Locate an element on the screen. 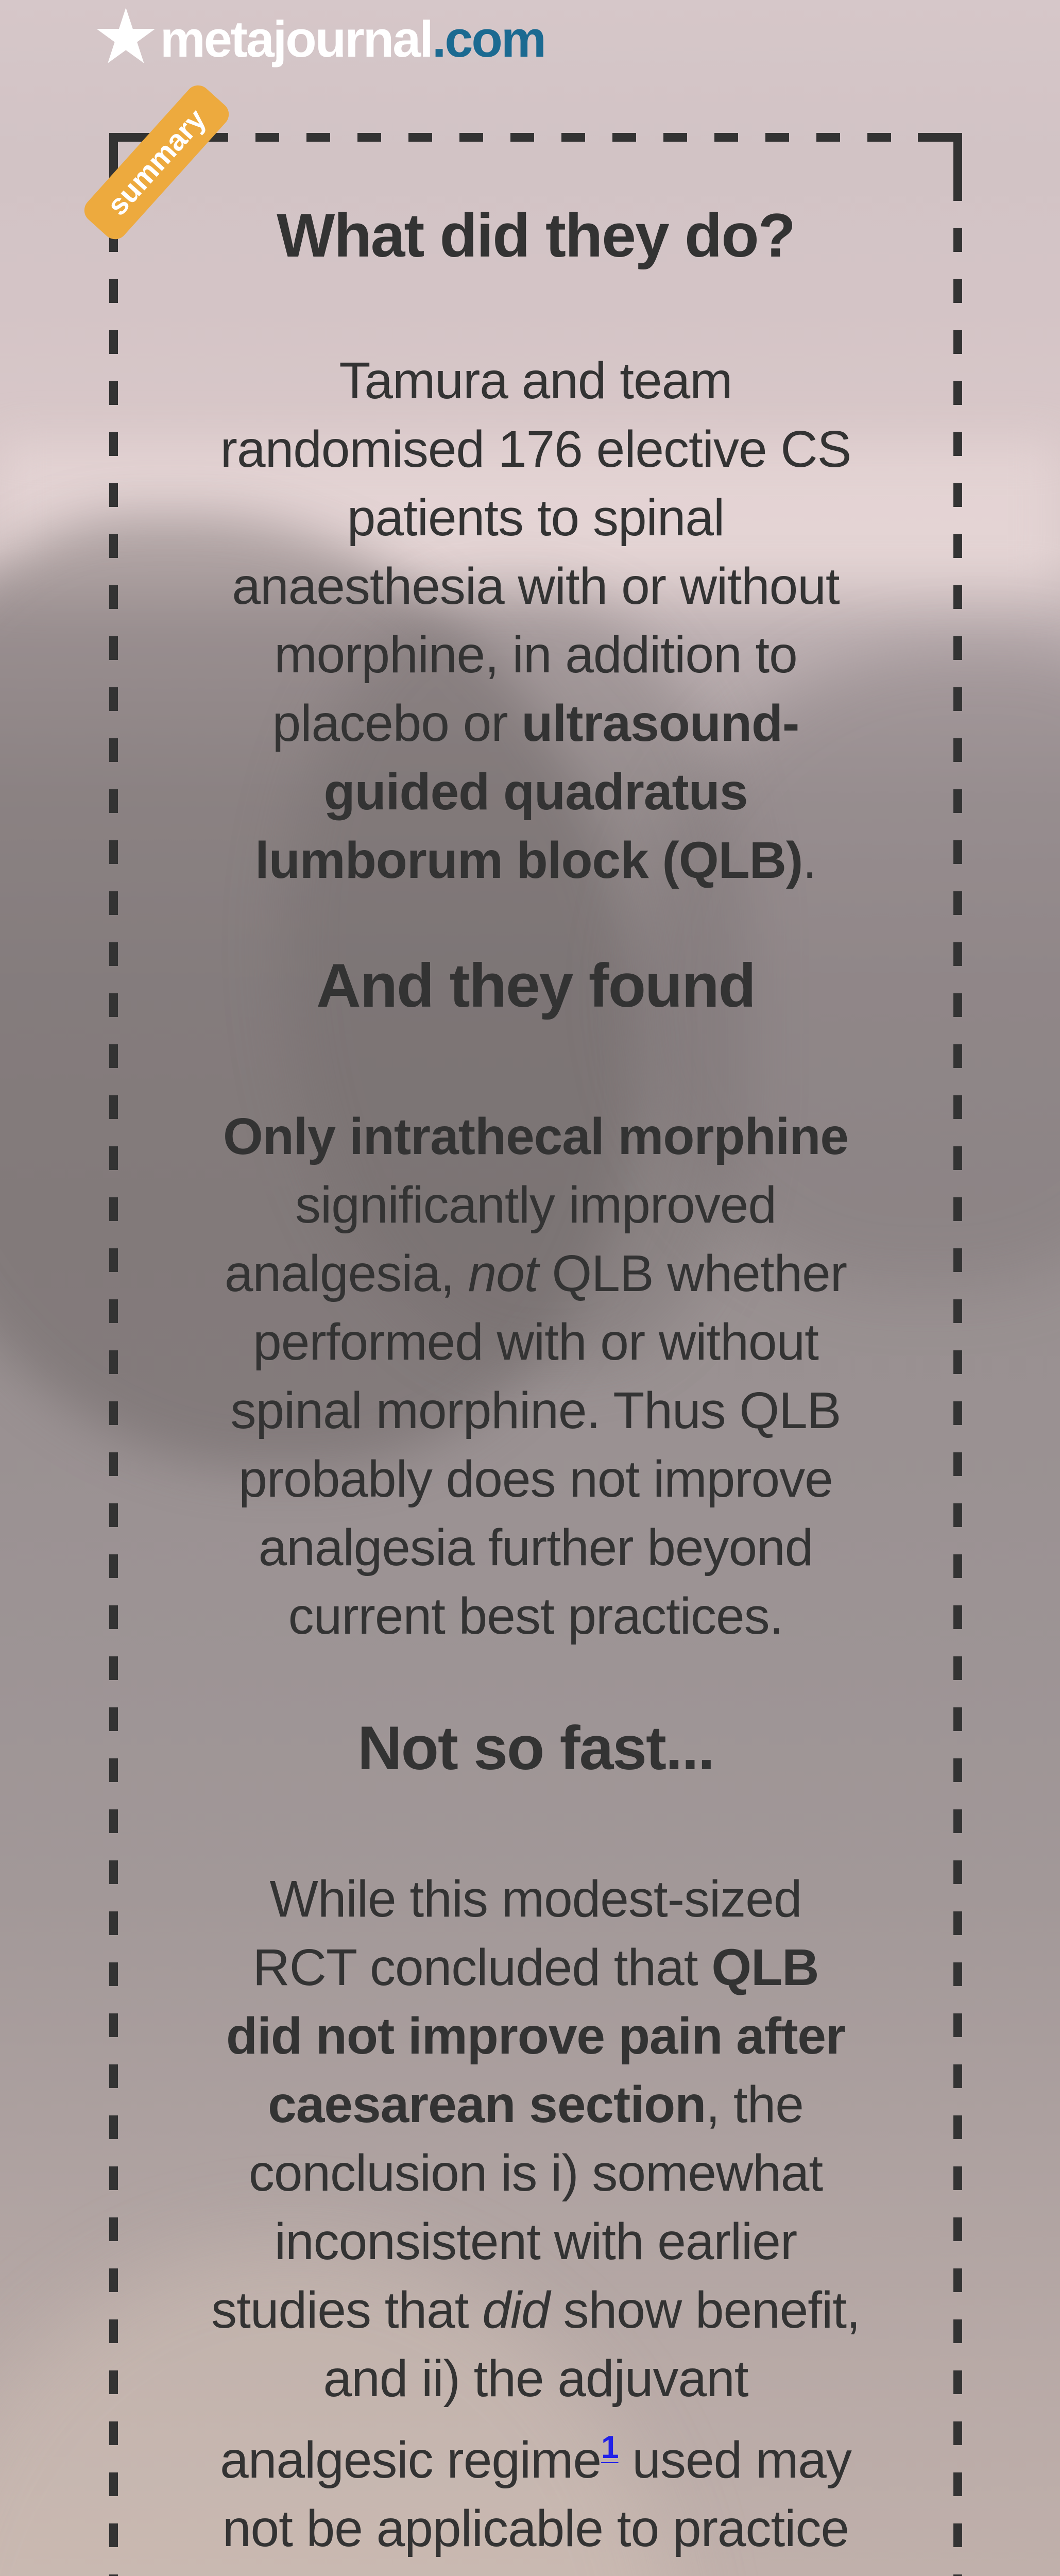 The height and width of the screenshot is (2576, 1060). card-border-left is located at coordinates (113, 1376).